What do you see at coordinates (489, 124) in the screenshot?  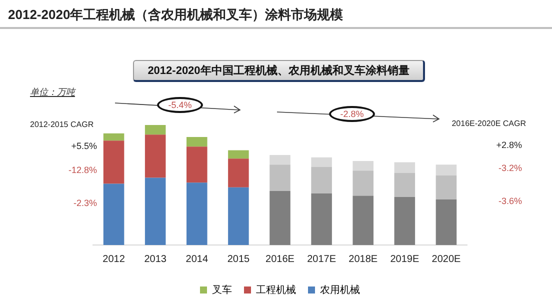 I see `annotation: 2016E-2020E CAGR` at bounding box center [489, 124].